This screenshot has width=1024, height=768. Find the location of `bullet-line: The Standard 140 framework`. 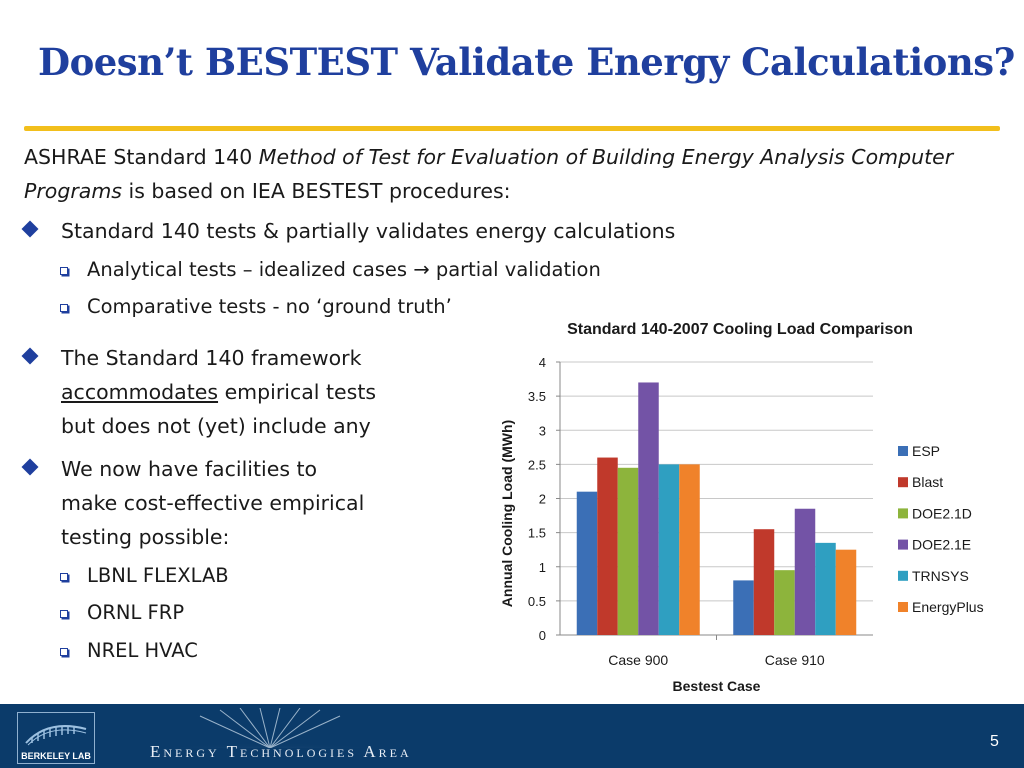

bullet-line: The Standard 140 framework is located at coordinates (211, 358).